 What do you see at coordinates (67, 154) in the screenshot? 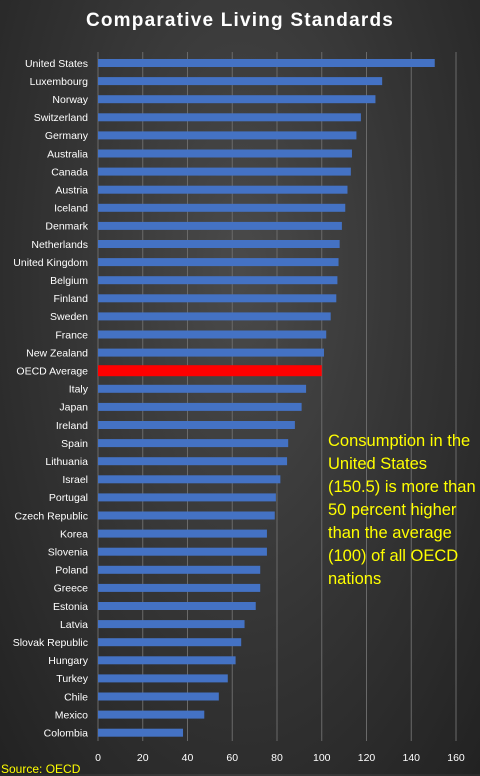
I see `category-label: Australia` at bounding box center [67, 154].